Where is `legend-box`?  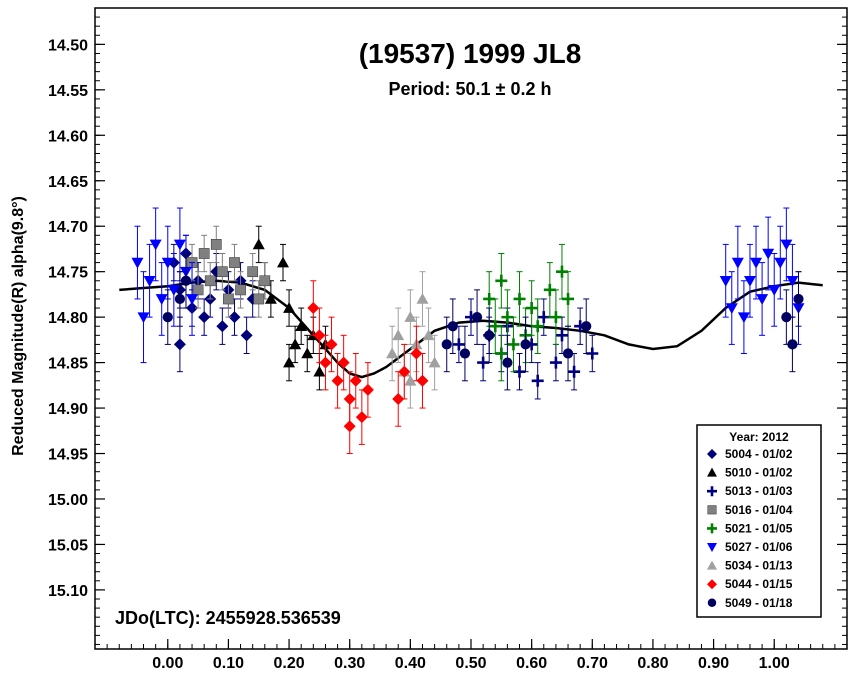
legend-box is located at coordinates (759, 521).